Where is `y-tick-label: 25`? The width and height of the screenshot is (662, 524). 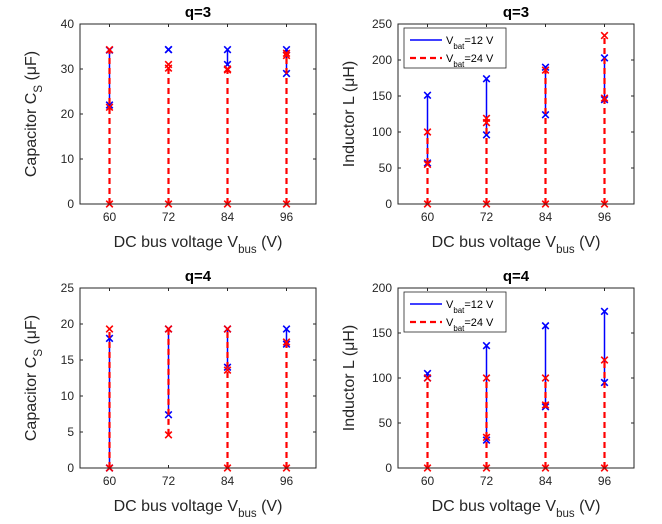
y-tick-label: 25 is located at coordinates (68, 288).